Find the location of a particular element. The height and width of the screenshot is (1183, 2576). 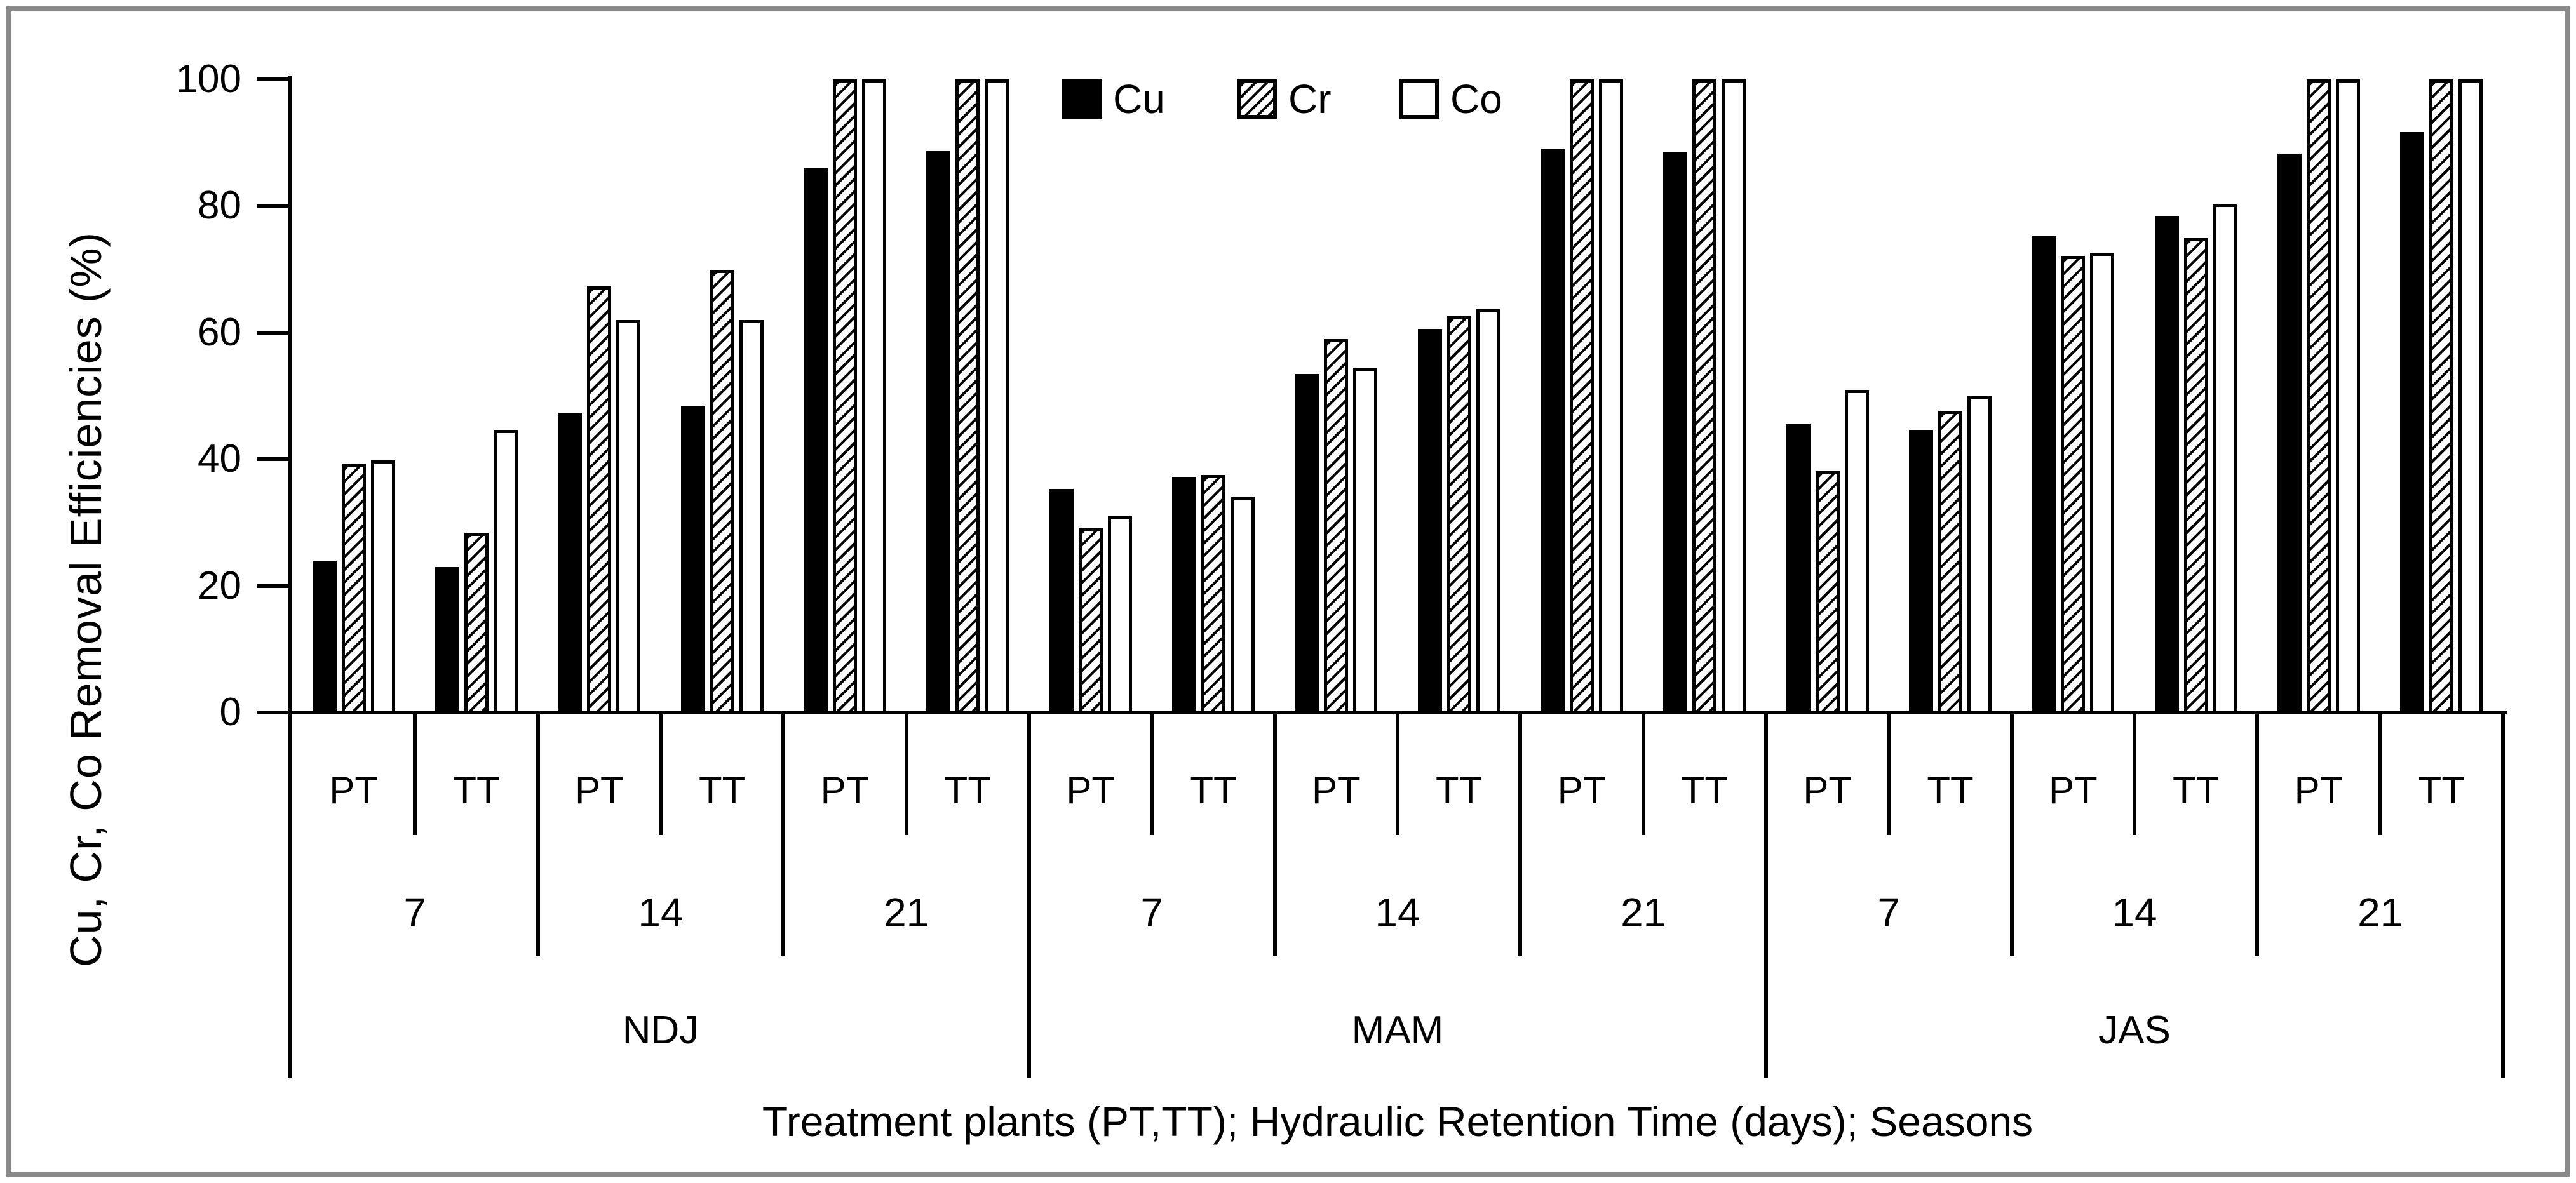

bar-mam-7-tt-cr is located at coordinates (1213, 594).